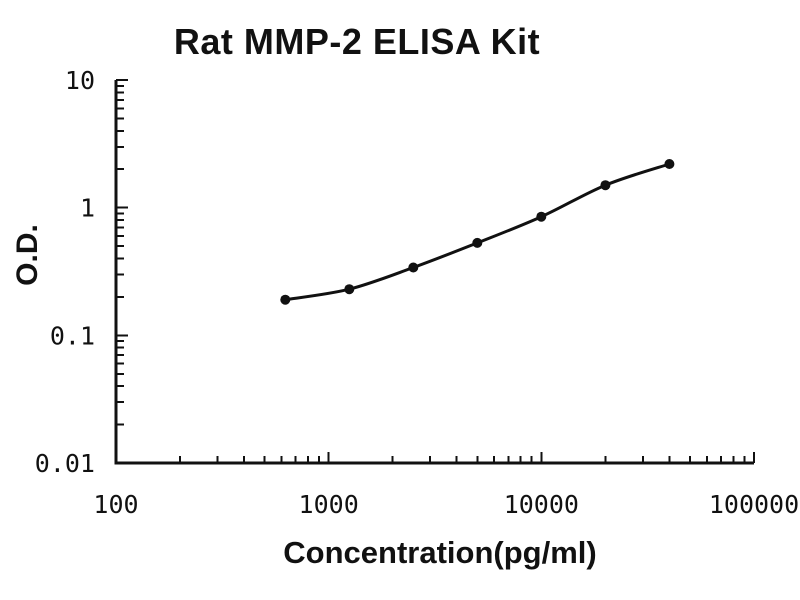  I want to click on x-axis-label: Concentration(pg/ml), so click(440, 552).